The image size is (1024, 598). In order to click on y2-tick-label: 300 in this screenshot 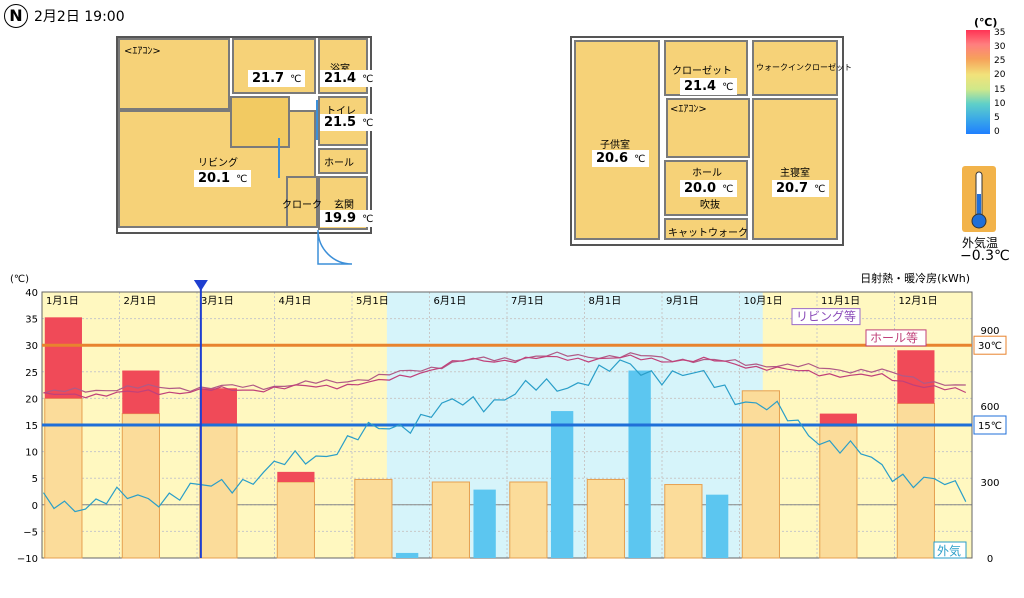, I will do `click(989, 483)`.